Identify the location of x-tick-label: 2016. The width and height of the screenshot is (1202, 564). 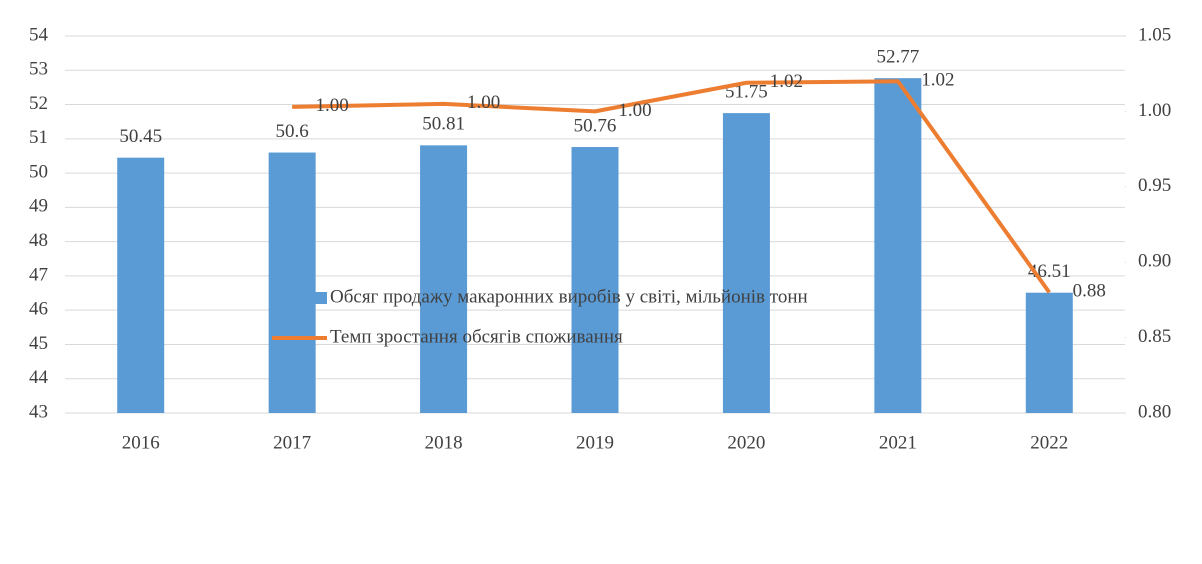
(141, 442).